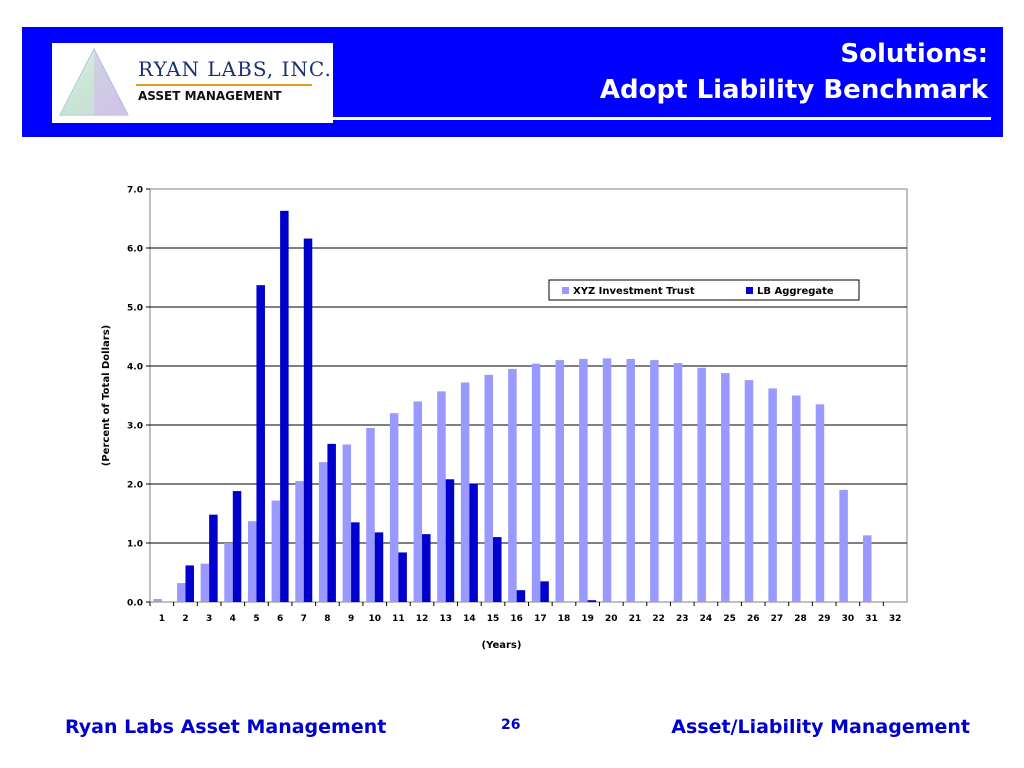  I want to click on x-tick-label: 13, so click(445, 619).